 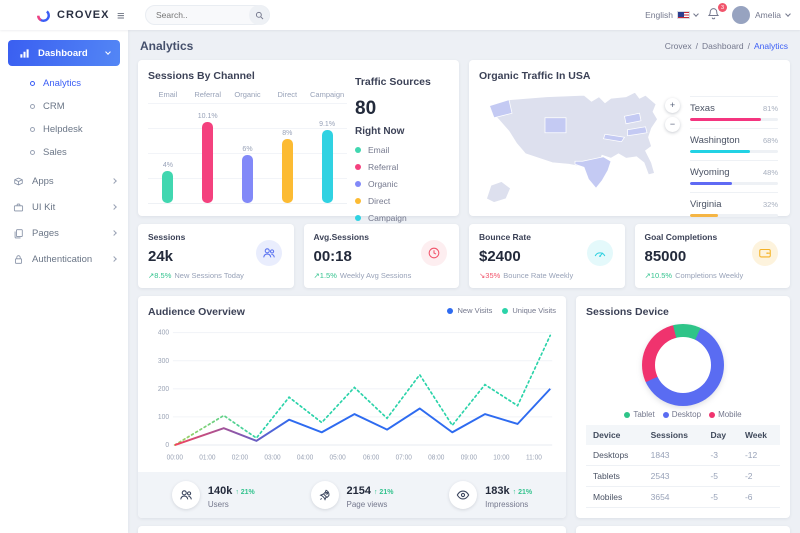 I want to click on sidebar-item-analytics: Analytics, so click(x=64, y=83).